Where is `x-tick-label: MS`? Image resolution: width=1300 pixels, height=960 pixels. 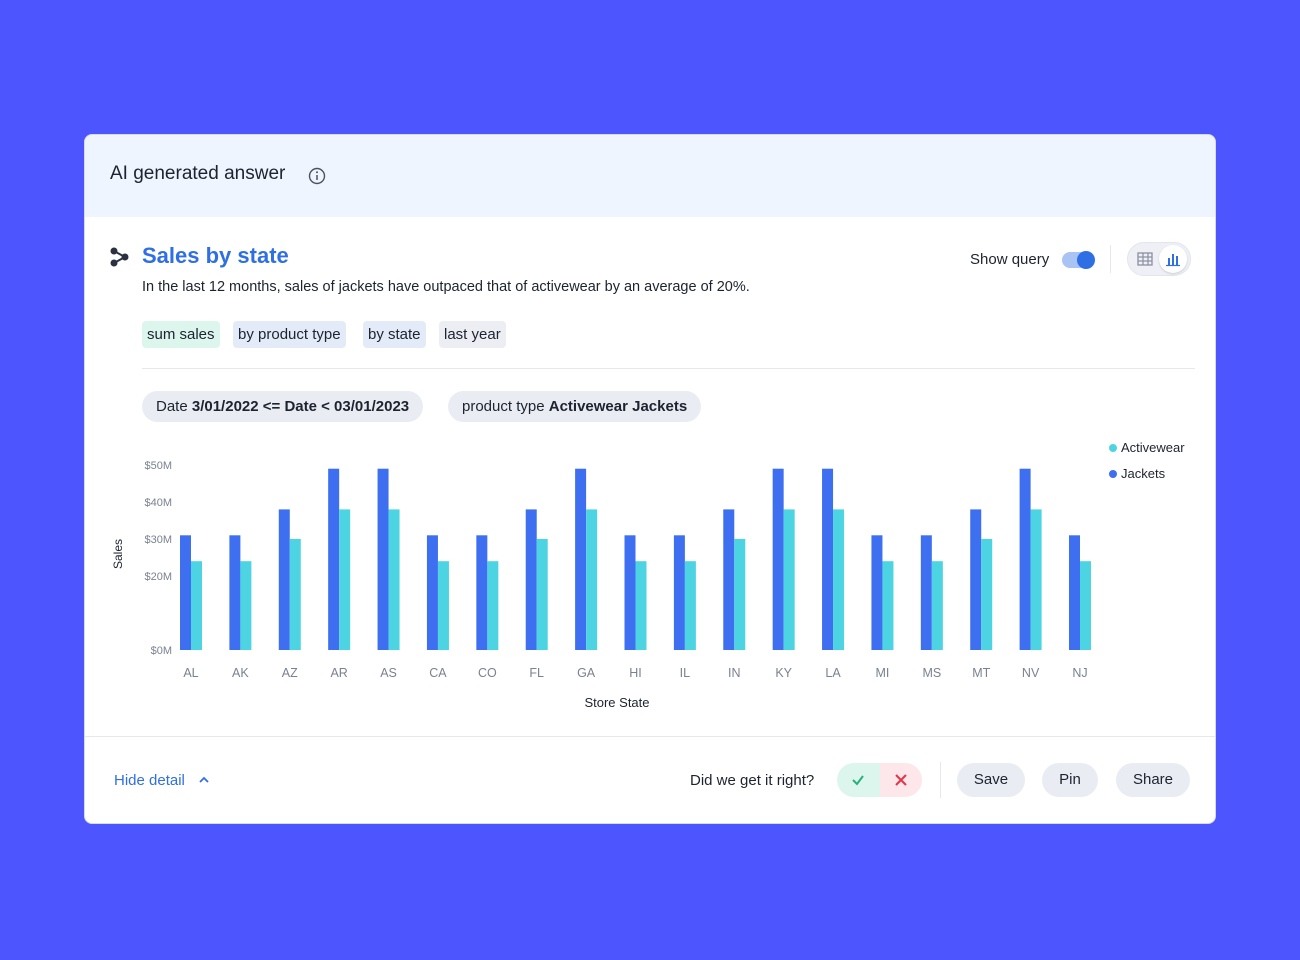 x-tick-label: MS is located at coordinates (931, 673).